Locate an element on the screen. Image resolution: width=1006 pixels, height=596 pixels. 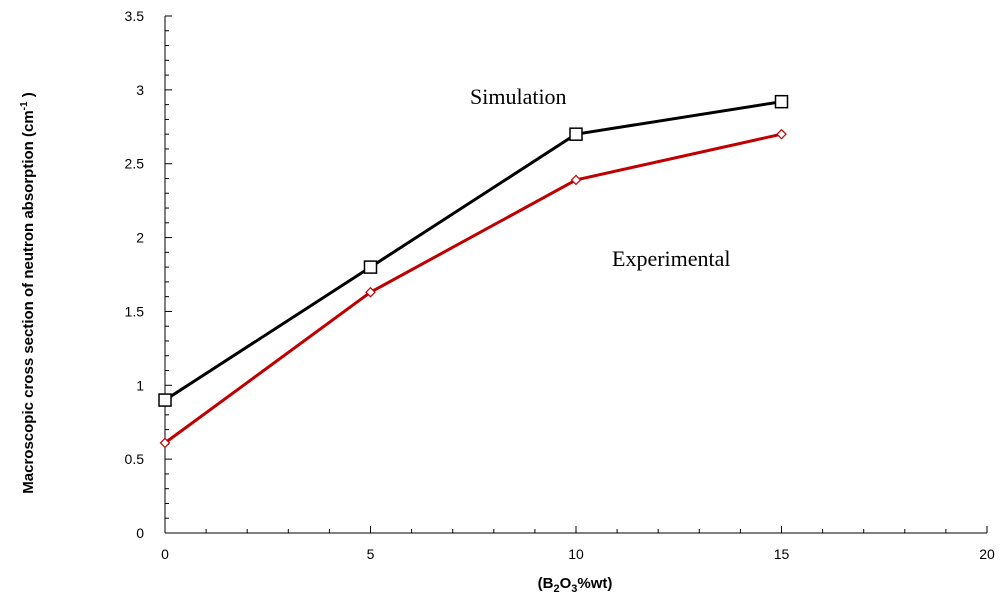
x-ticks: 0 5 10 15 20 is located at coordinates (578, 544).